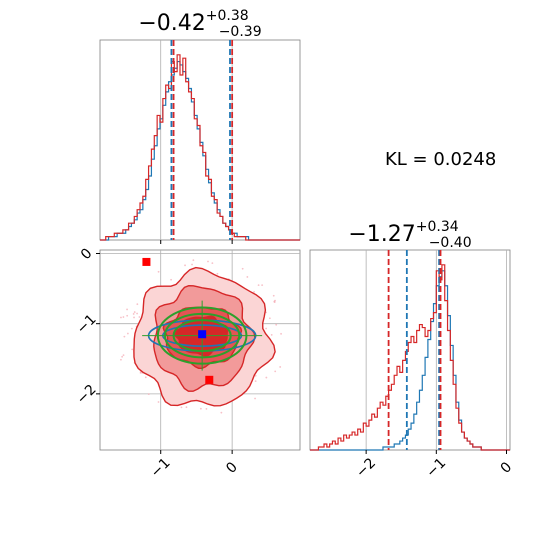  Describe the element at coordinates (440, 159) in the screenshot. I see `kl-annotation: KL = 0.0248` at that location.